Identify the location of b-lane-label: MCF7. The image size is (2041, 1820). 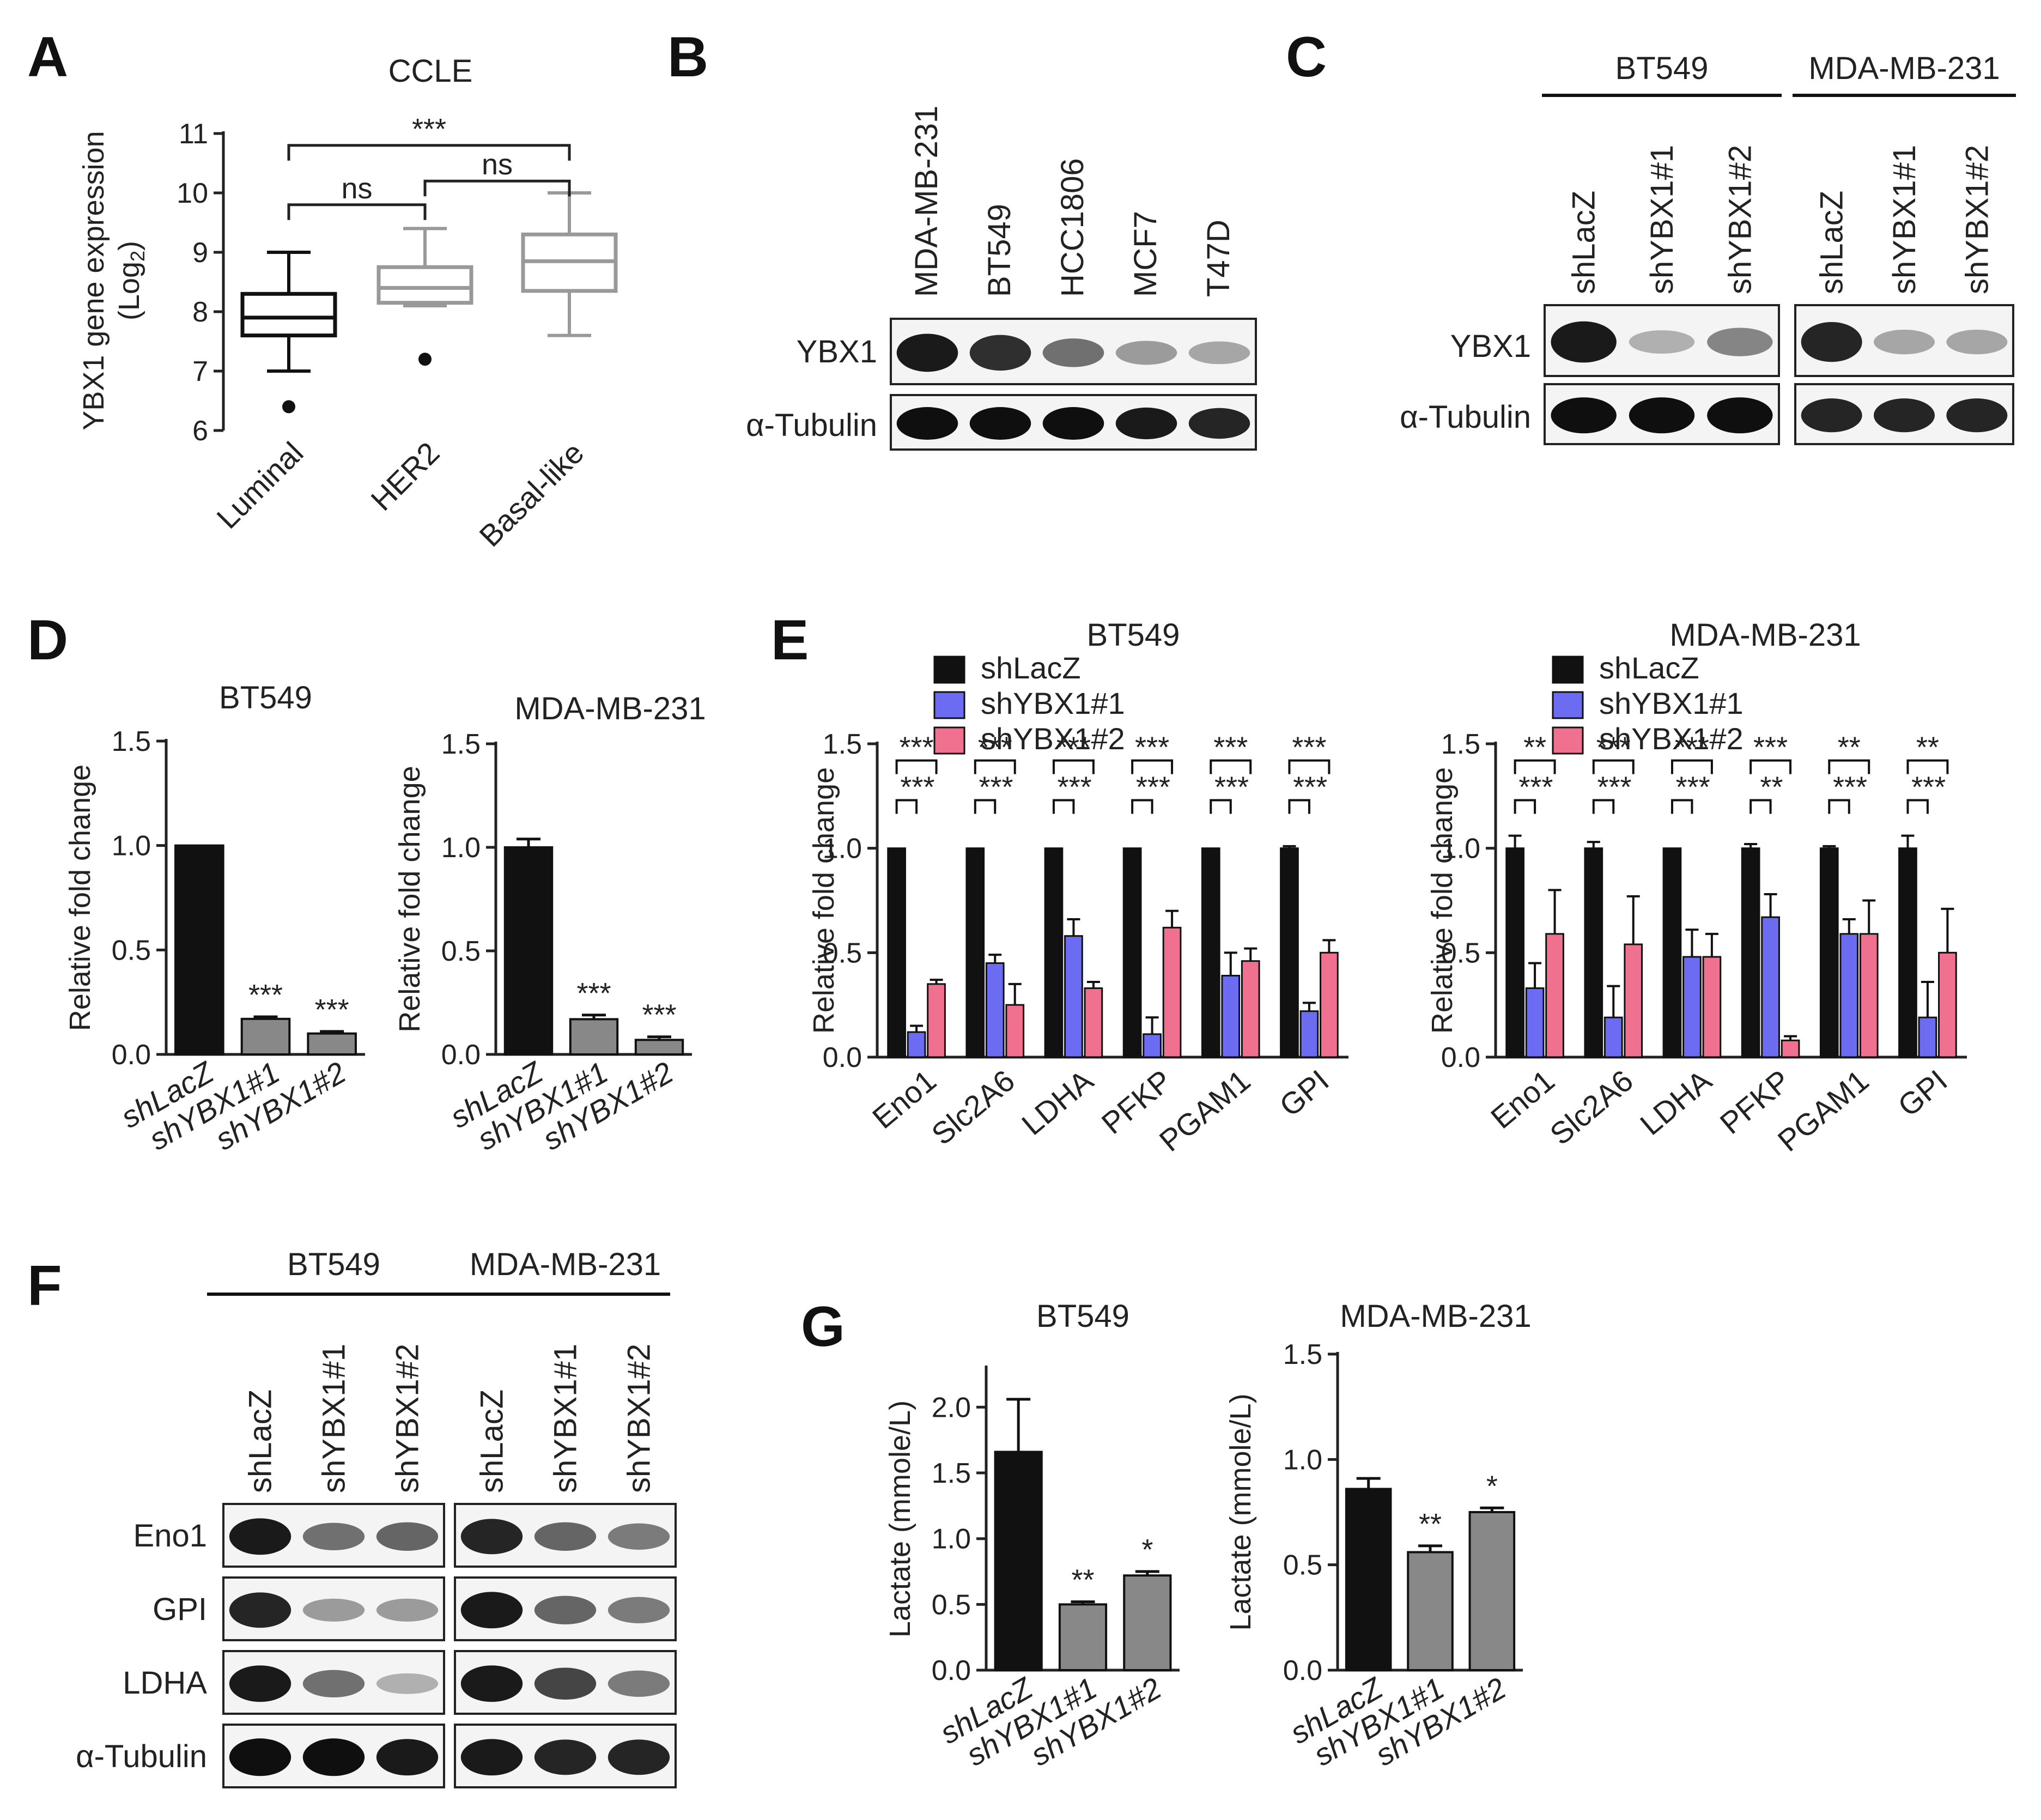
(1145, 254).